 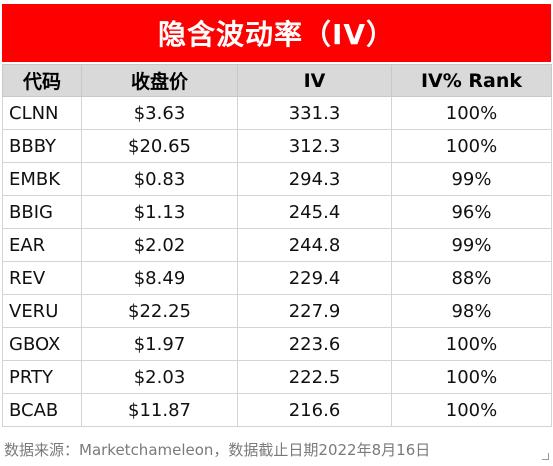 I want to click on close-price-cell: $22.25, so click(x=159, y=311).